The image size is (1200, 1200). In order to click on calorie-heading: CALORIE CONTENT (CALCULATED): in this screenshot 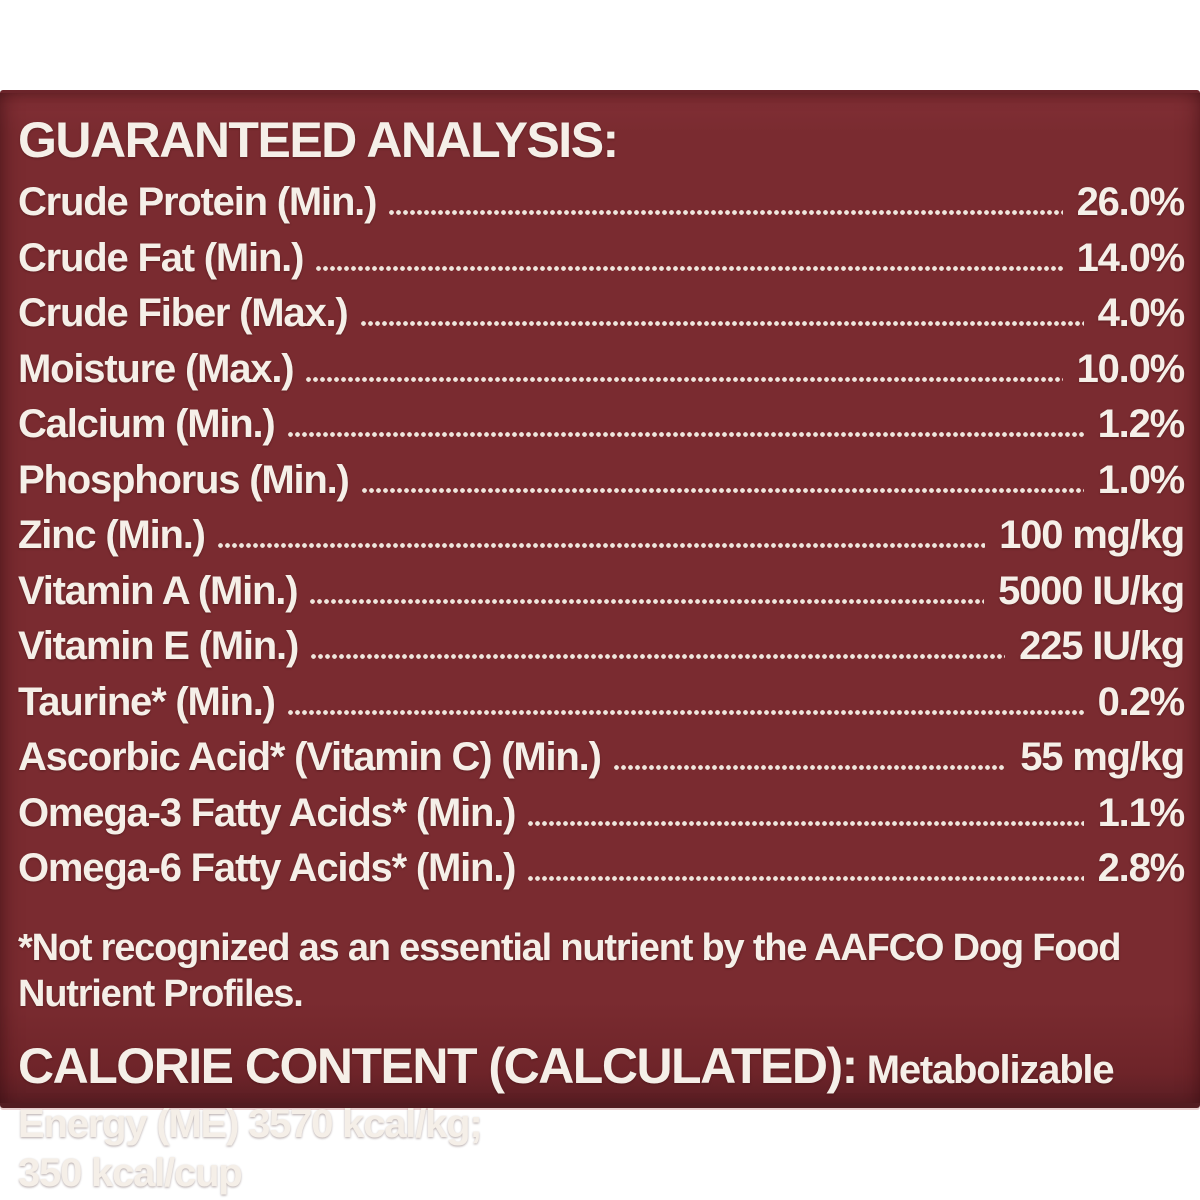, I will do `click(438, 1065)`.